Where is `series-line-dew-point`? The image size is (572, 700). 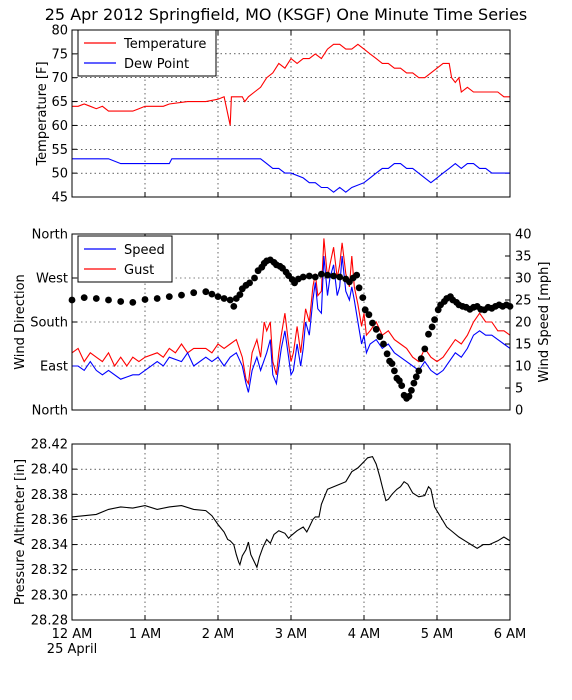 series-line-dew-point is located at coordinates (291, 175).